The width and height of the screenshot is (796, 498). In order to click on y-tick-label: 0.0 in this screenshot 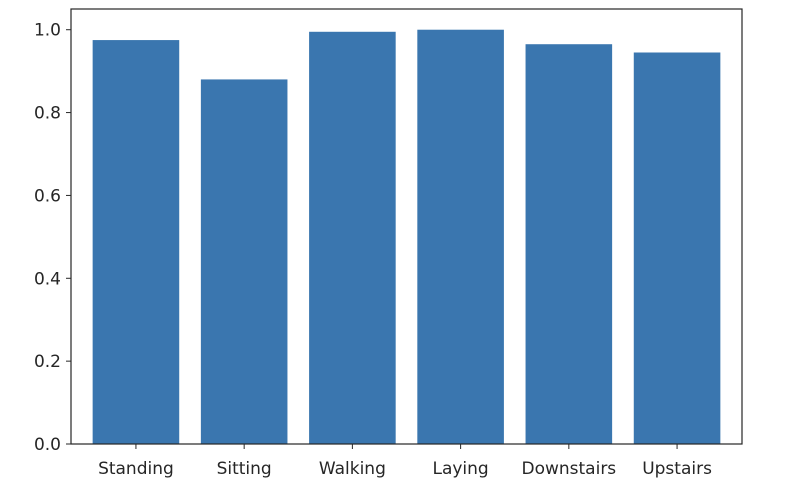, I will do `click(47, 445)`.